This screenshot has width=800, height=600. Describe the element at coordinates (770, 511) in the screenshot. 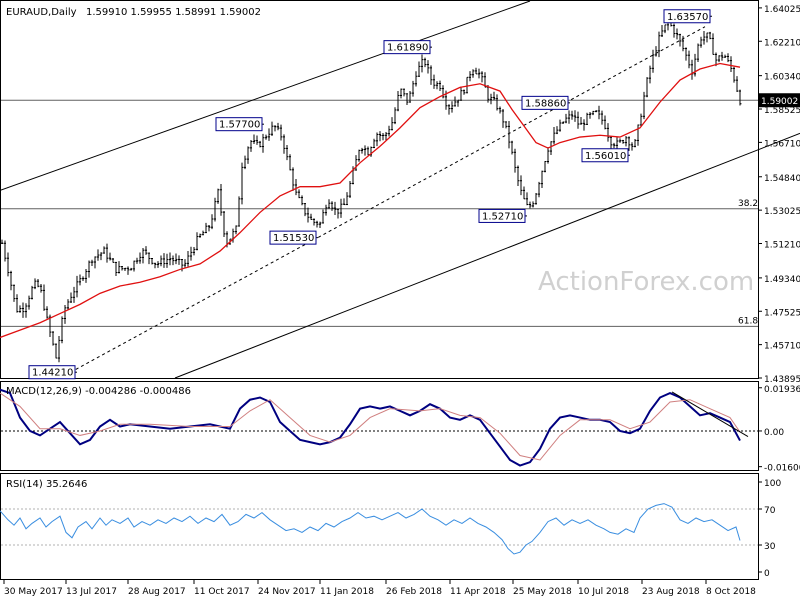

I see `rsi-axis-label: 70` at that location.